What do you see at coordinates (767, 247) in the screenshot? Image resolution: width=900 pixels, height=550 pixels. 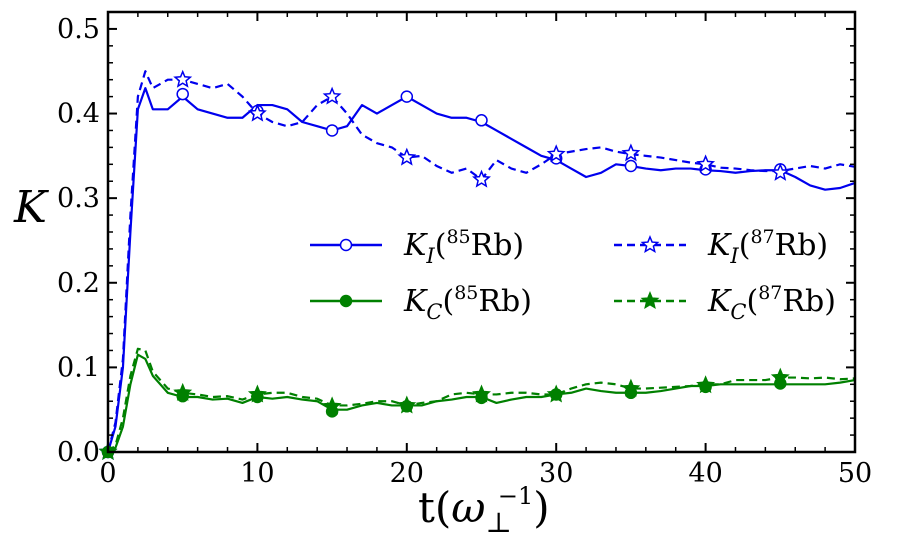 I see `legend-label: KI(87Rb)` at bounding box center [767, 247].